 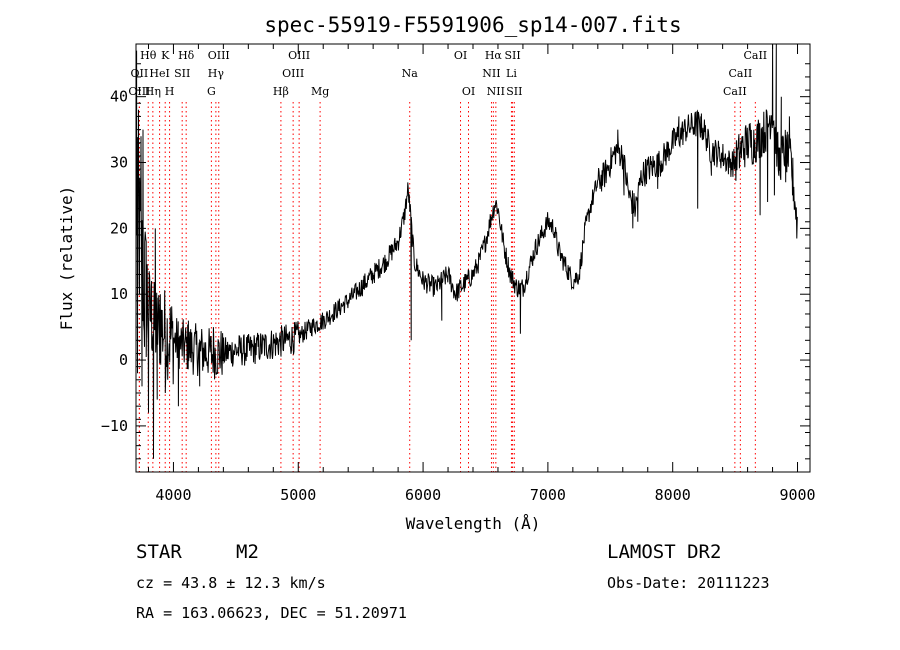 What do you see at coordinates (298, 495) in the screenshot?
I see `x-tick-label: 5000` at bounding box center [298, 495].